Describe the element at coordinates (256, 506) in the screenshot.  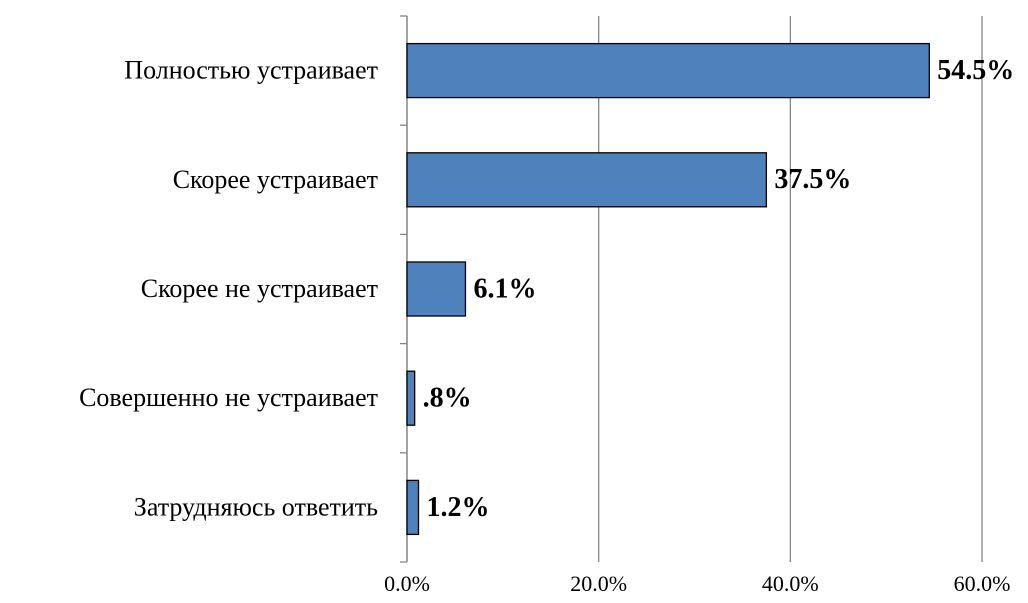
I see `y-tick-label: Затрудняюсь ответить` at that location.